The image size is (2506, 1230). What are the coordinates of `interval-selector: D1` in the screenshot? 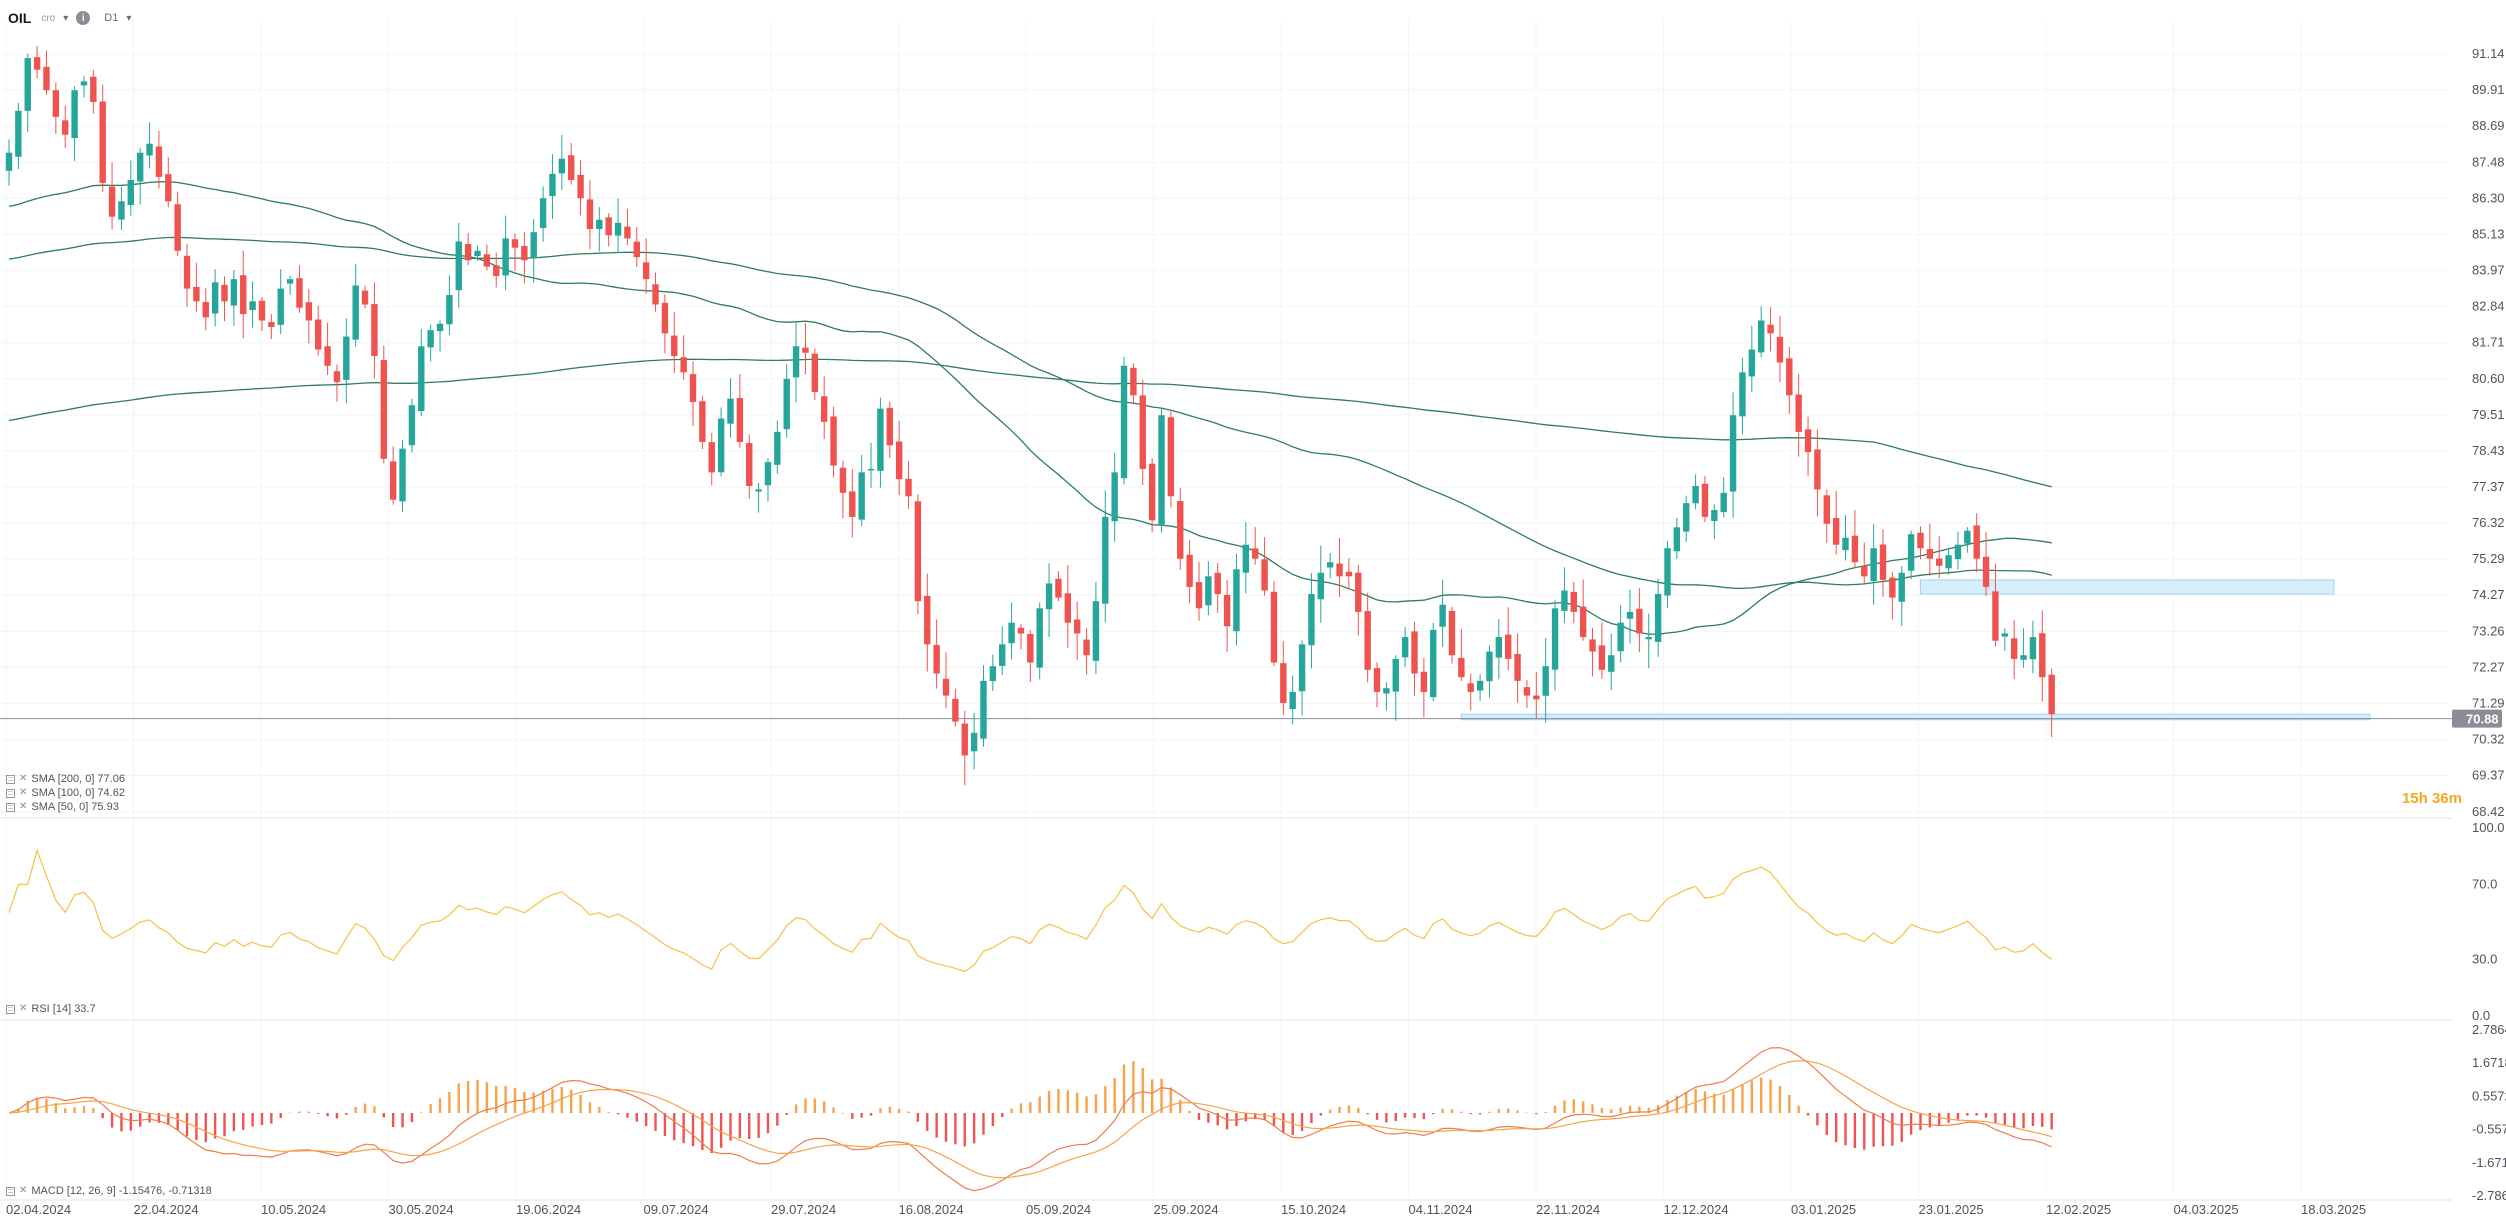 It's located at (111, 18).